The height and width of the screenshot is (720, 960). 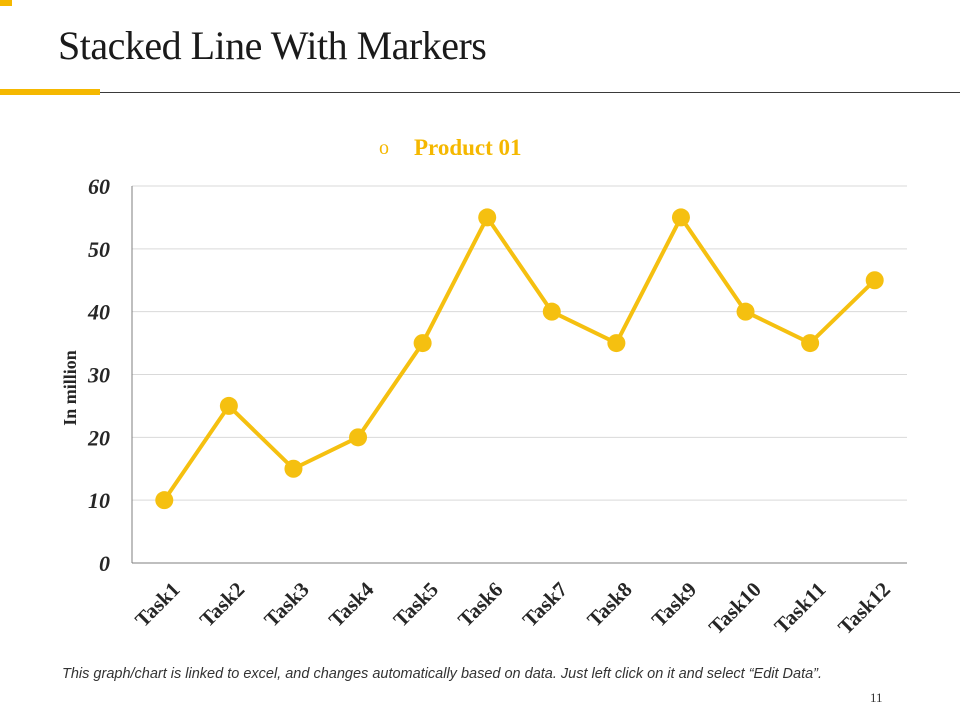 I want to click on y-tick-label: 40, so click(x=98, y=312).